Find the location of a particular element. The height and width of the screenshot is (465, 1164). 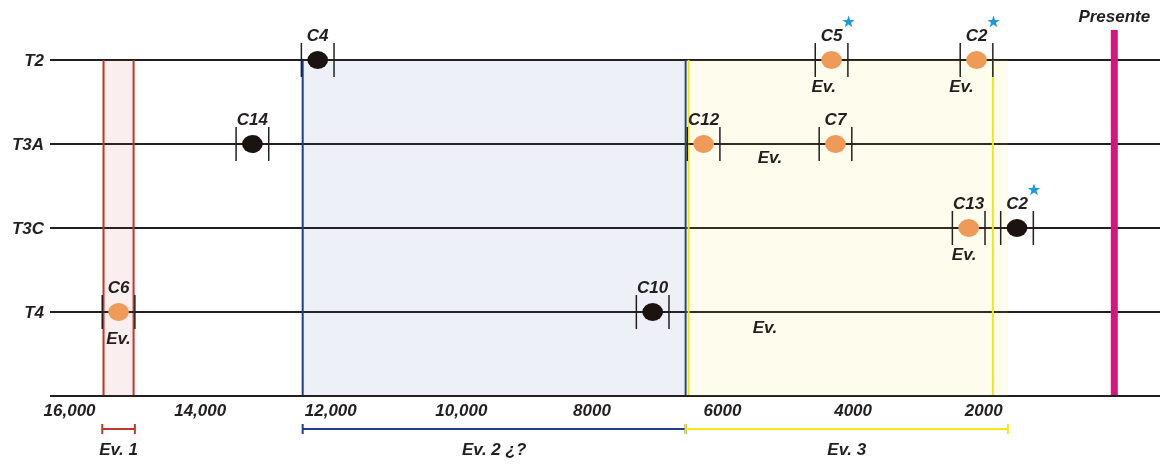

band-label: Ev. 2 ¿? is located at coordinates (494, 449).